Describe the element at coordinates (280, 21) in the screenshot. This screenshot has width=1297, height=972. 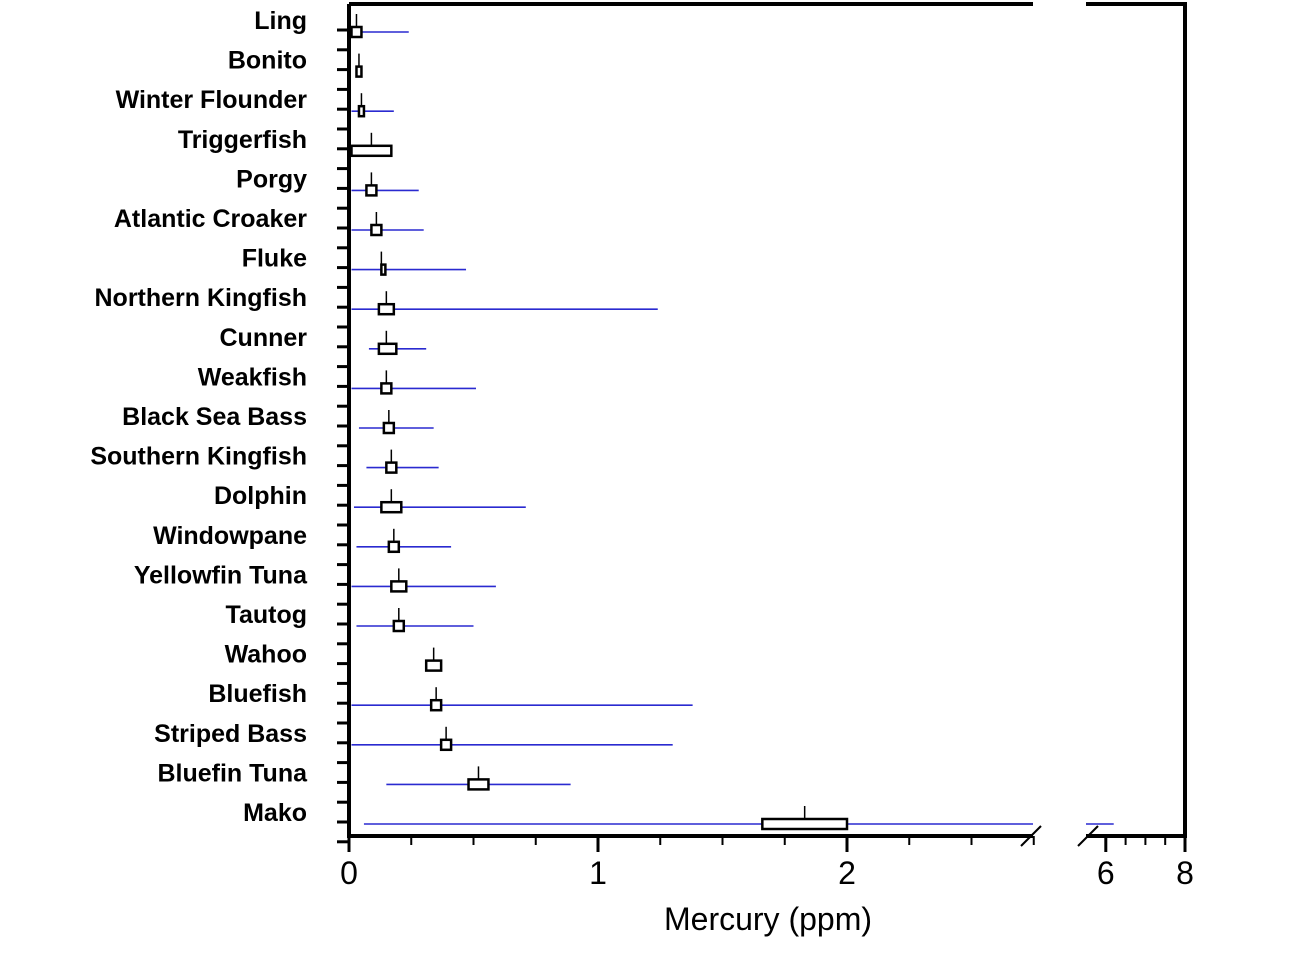
I see `category-label: Ling` at that location.